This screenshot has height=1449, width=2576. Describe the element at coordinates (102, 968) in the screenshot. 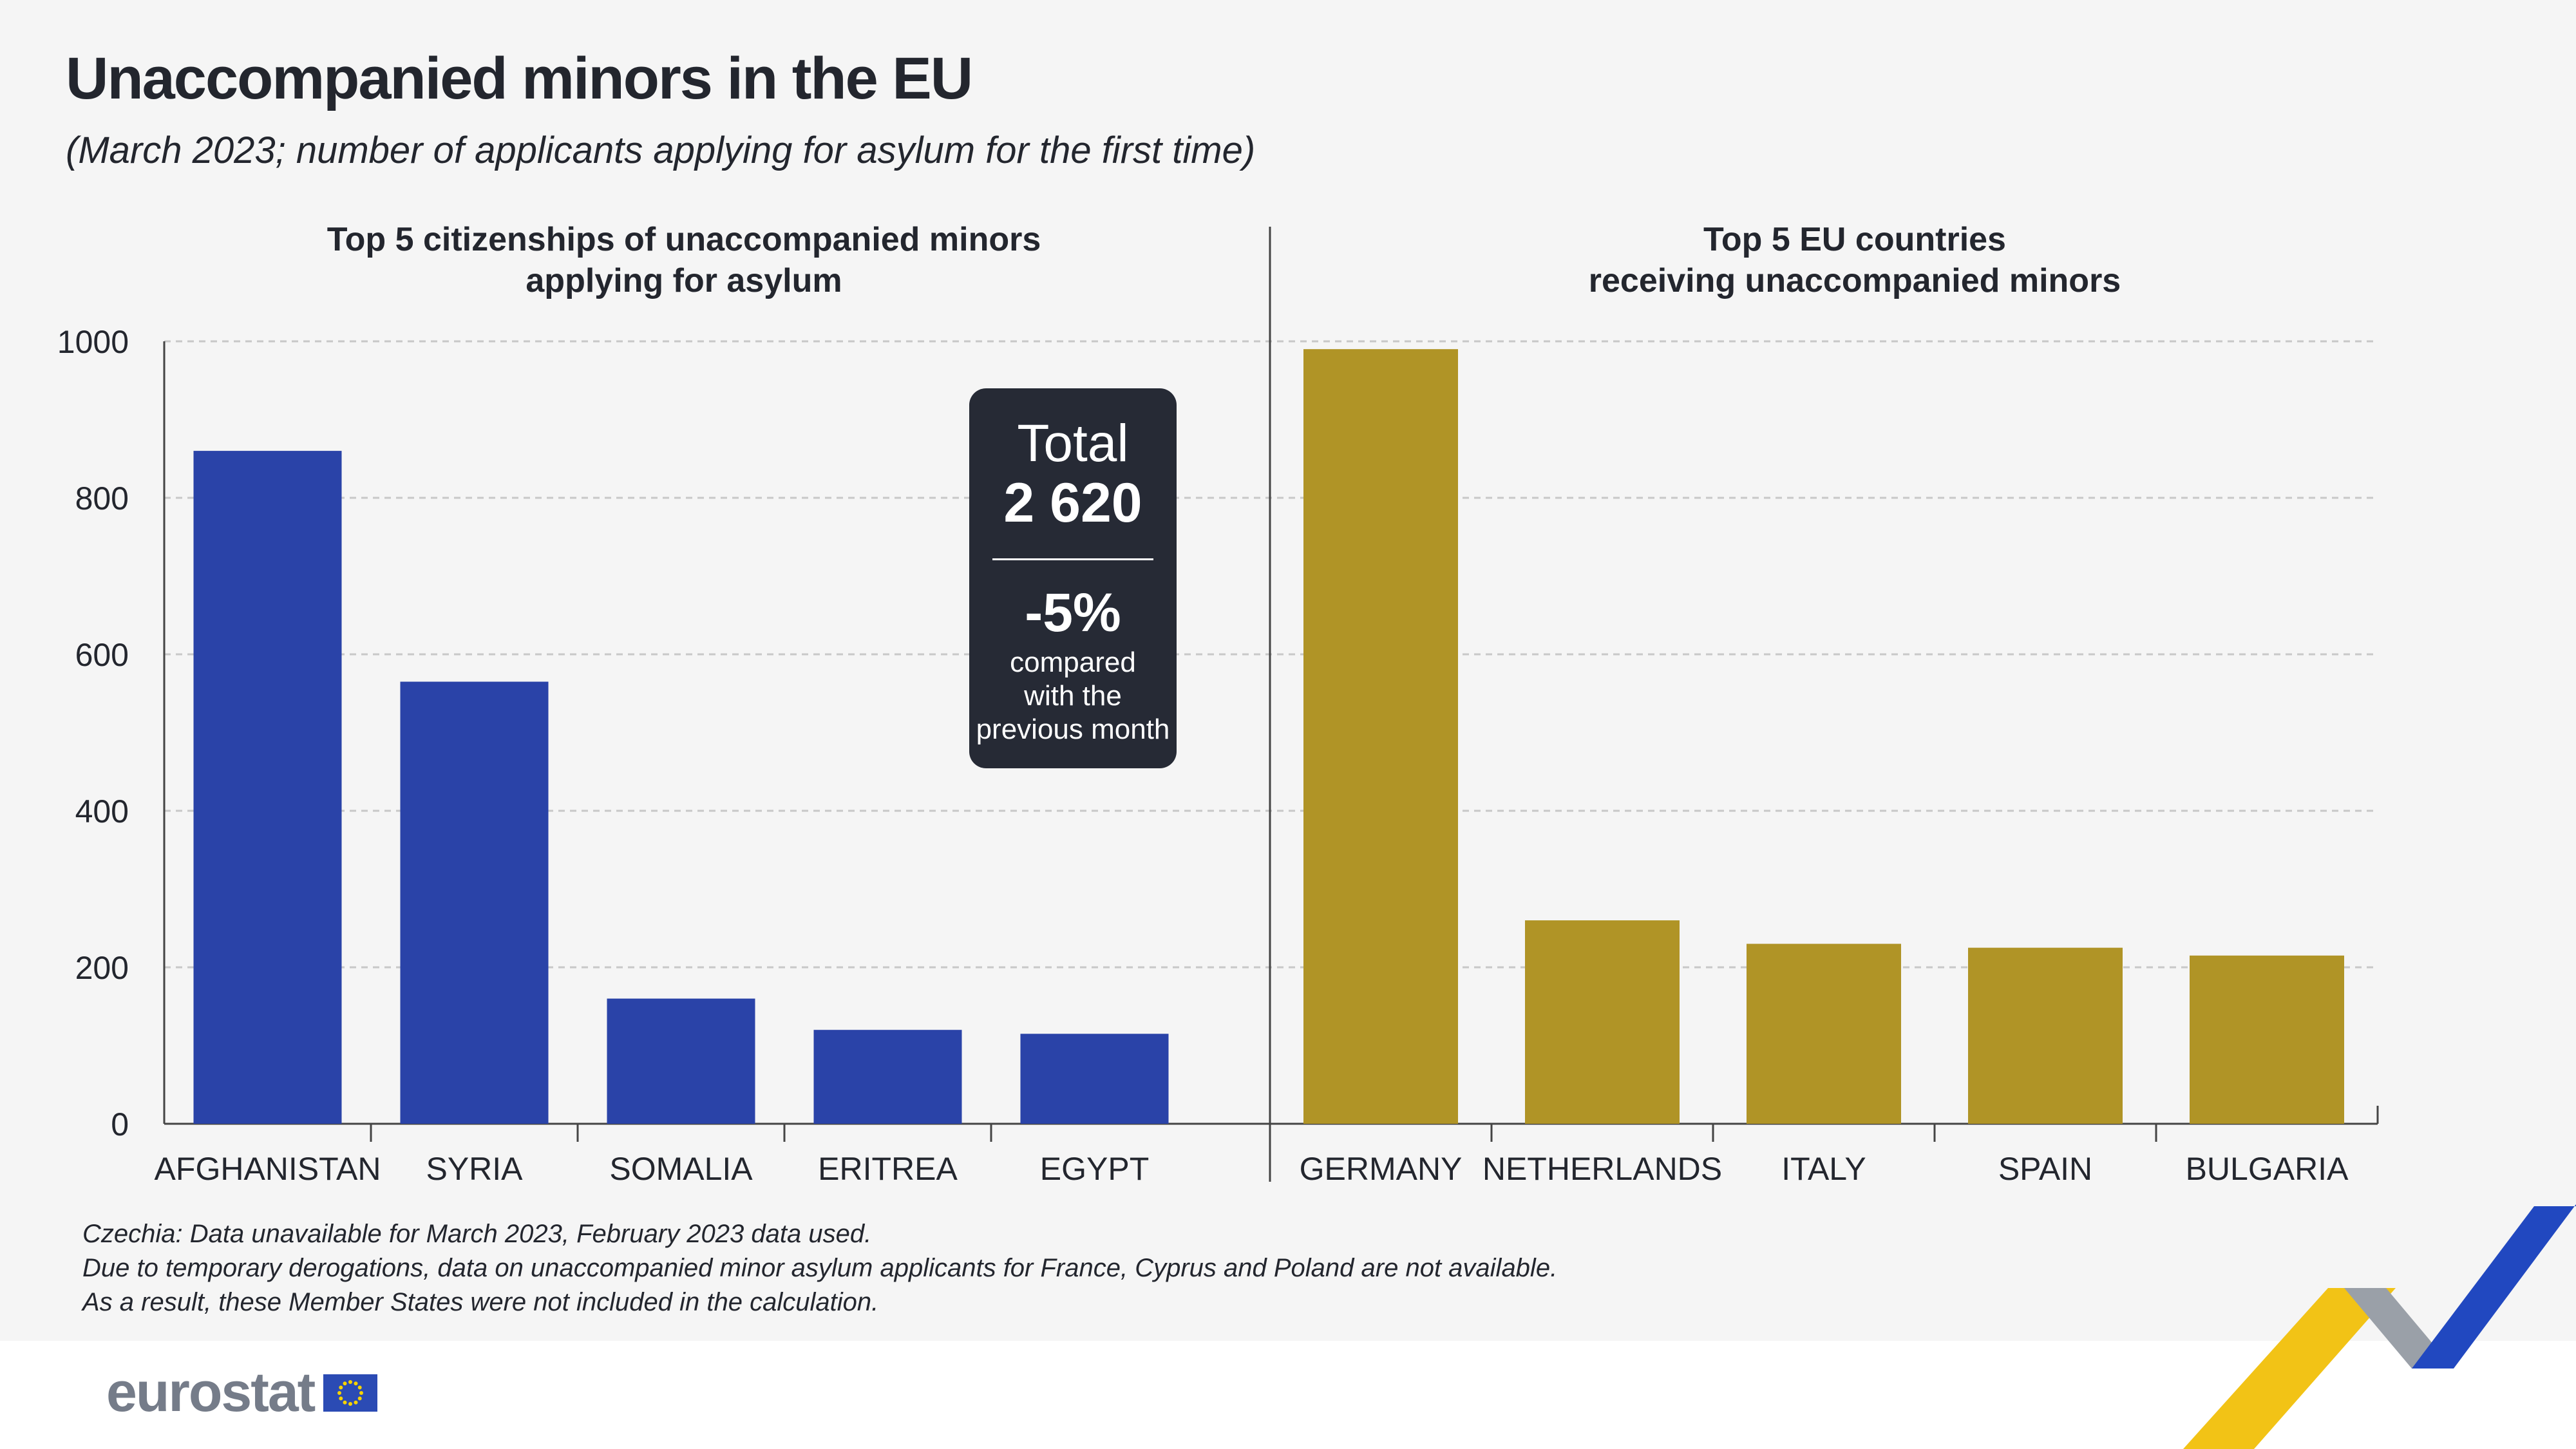

I see `y-tick-label: 200` at that location.